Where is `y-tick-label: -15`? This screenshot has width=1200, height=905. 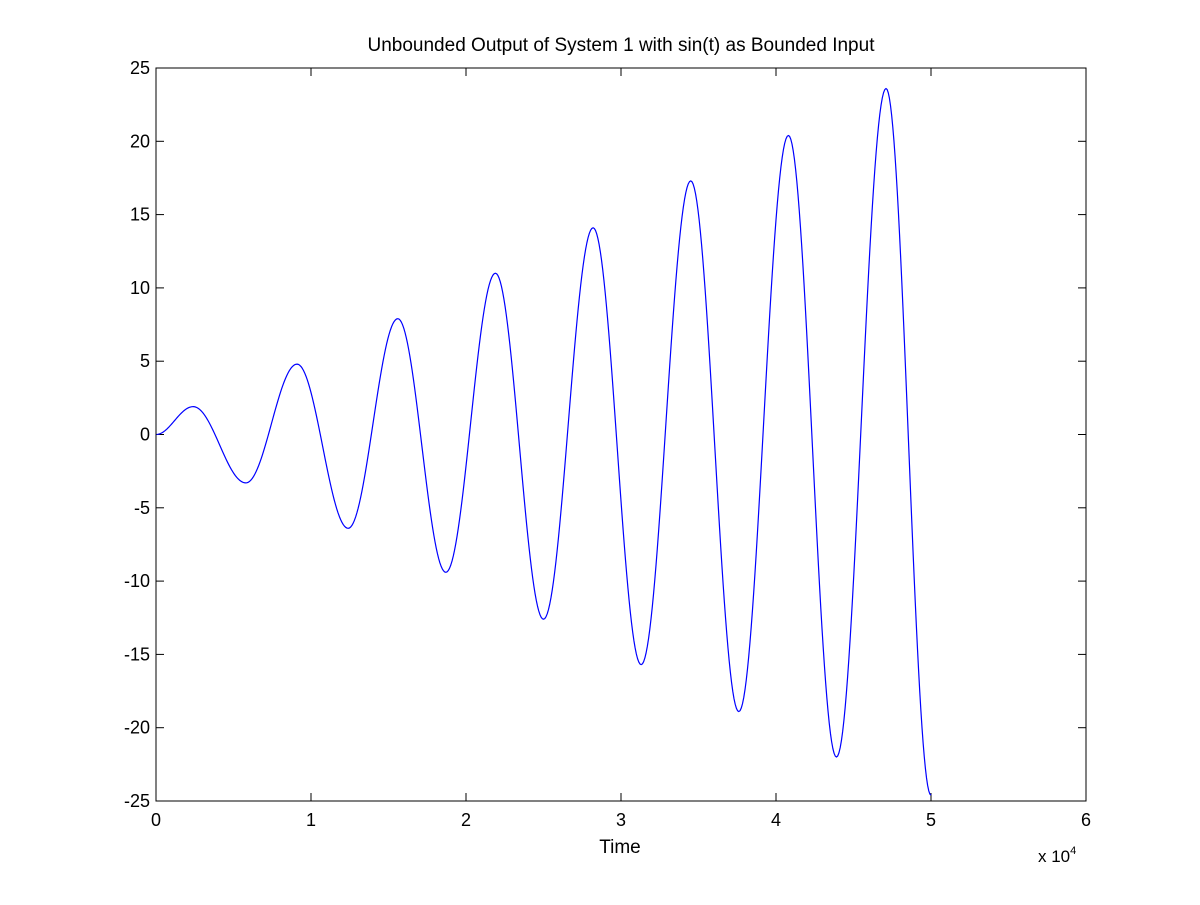
y-tick-label: -15 is located at coordinates (137, 654).